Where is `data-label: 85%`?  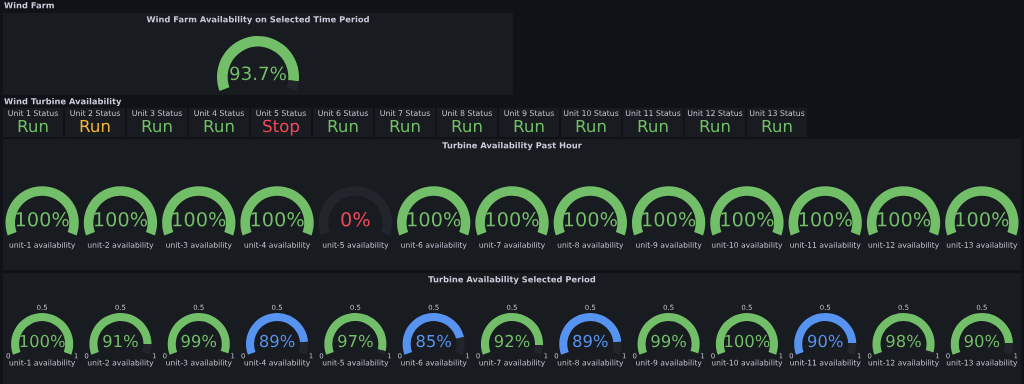
data-label: 85% is located at coordinates (434, 341).